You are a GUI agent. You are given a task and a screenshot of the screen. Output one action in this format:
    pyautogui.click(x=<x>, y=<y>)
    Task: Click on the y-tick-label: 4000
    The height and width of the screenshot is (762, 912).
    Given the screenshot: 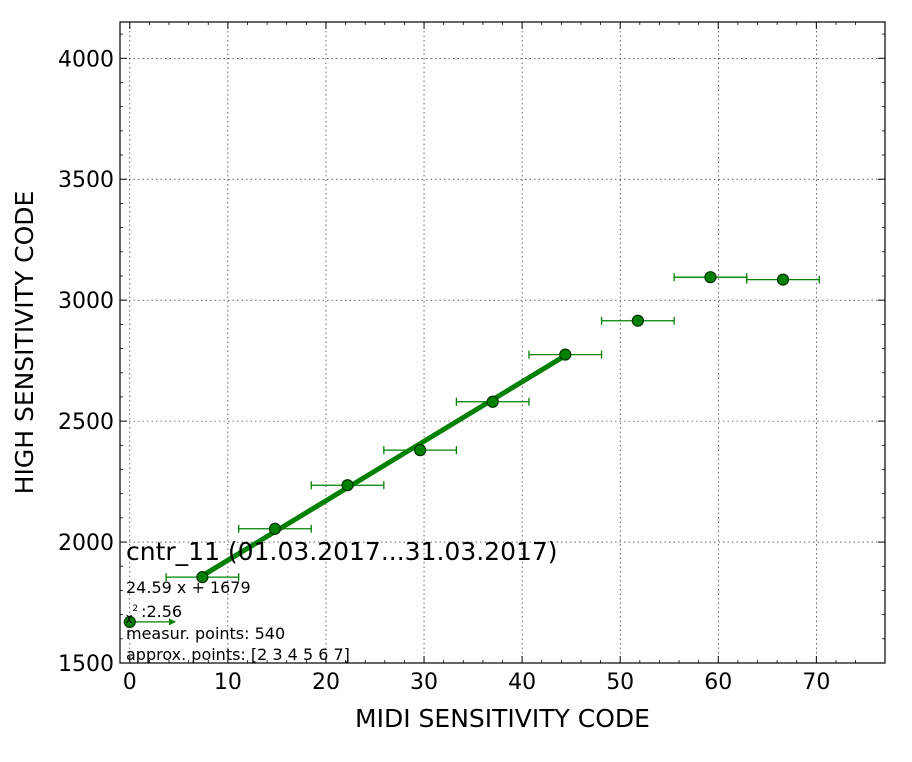 What is the action you would take?
    pyautogui.click(x=86, y=59)
    